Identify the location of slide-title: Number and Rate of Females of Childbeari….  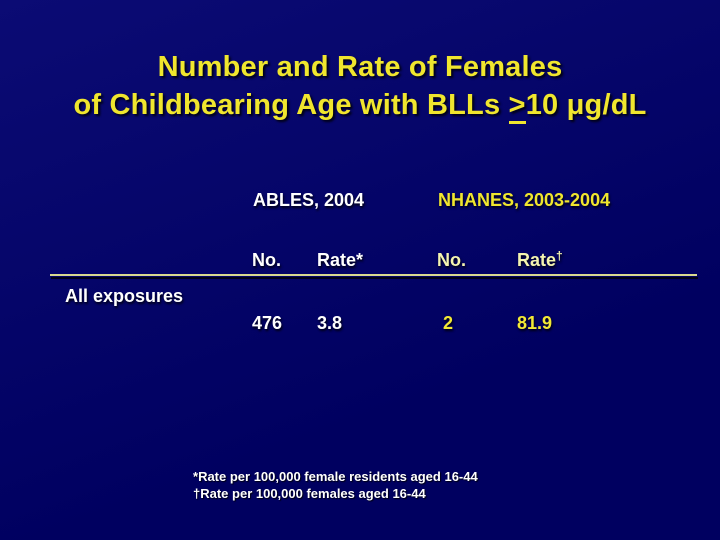
(360, 86).